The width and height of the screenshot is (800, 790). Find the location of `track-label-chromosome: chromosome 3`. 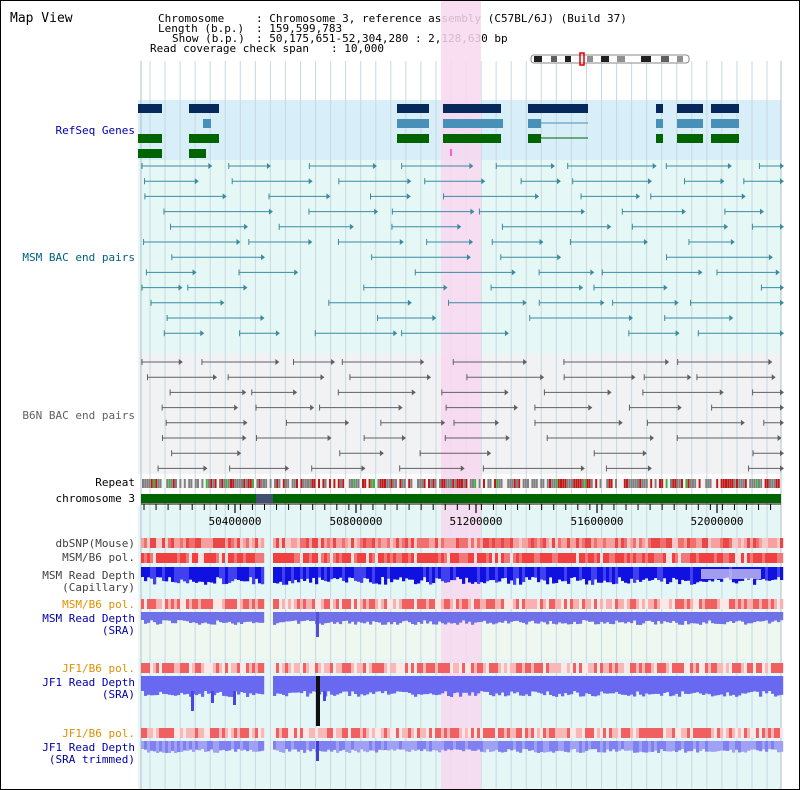

track-label-chromosome: chromosome 3 is located at coordinates (95, 498).